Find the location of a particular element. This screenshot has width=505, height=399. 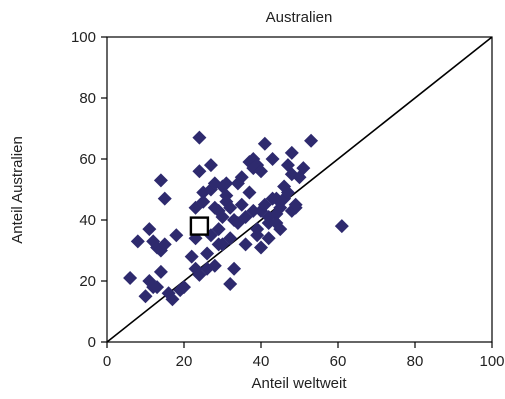

y-axis-label: Anteil Australien is located at coordinates (17, 190).